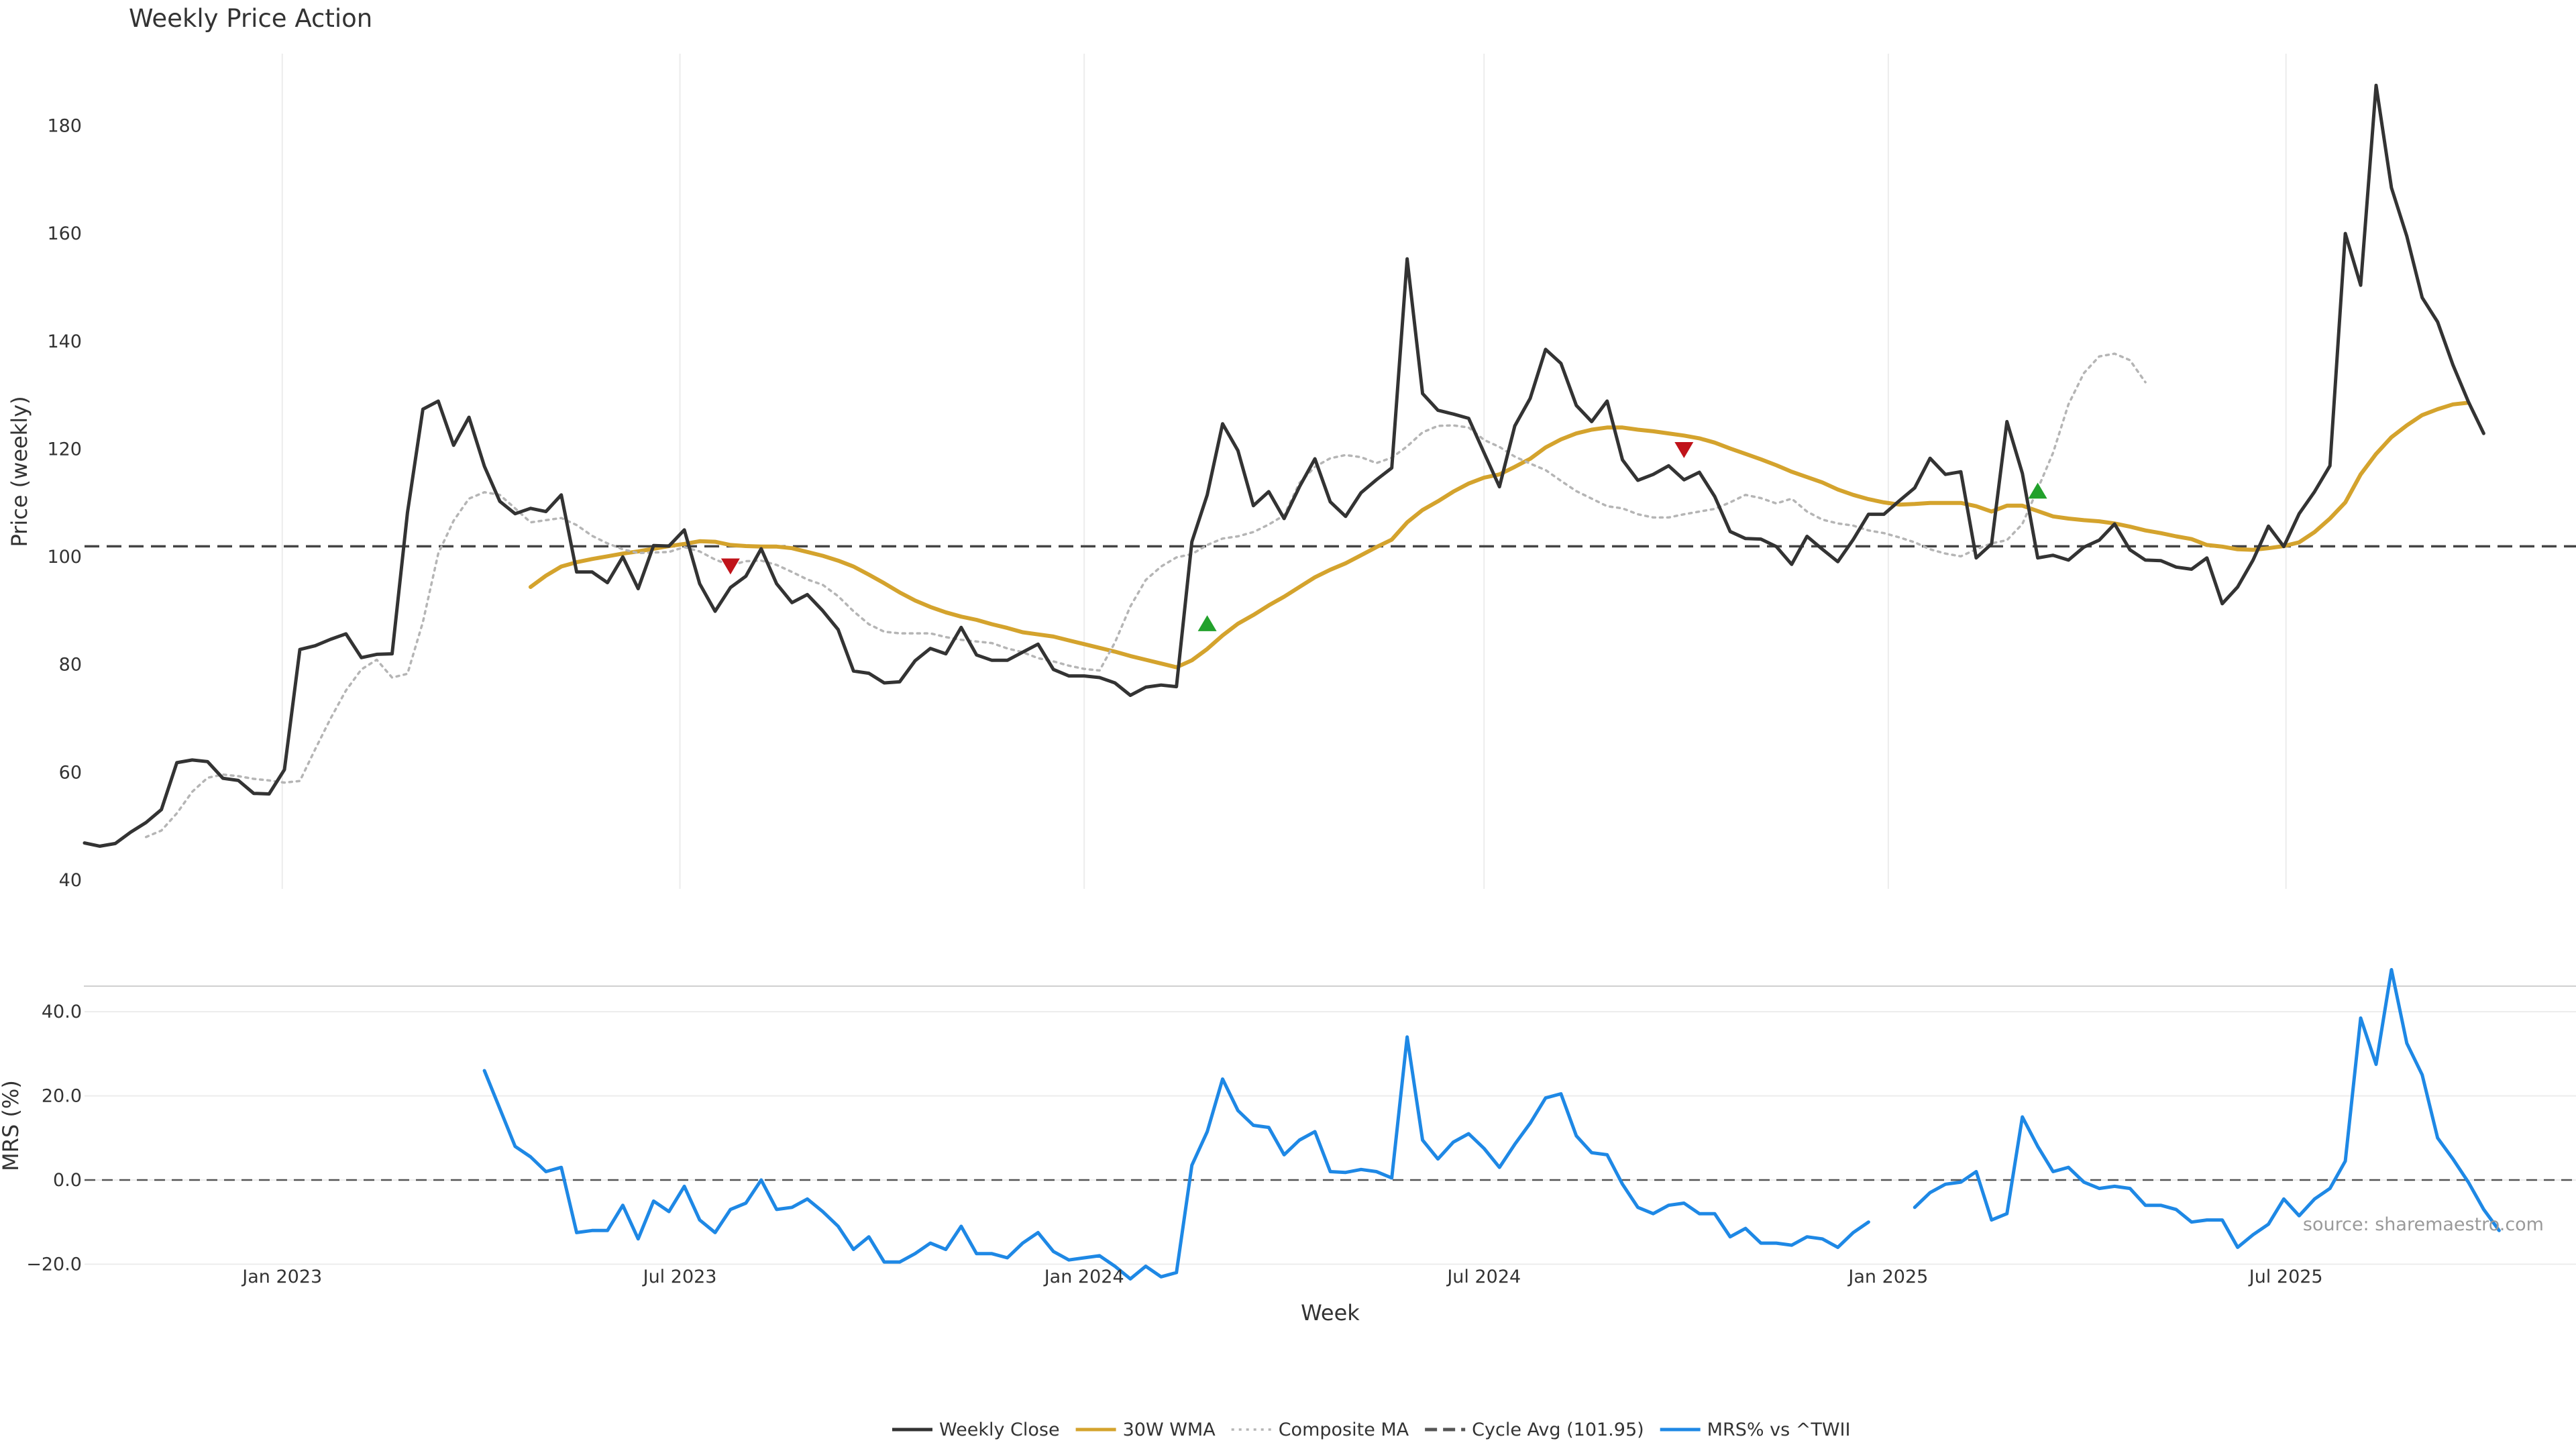 This screenshot has height=1449, width=2576. Describe the element at coordinates (70, 665) in the screenshot. I see `price-ytick-2: 80` at that location.